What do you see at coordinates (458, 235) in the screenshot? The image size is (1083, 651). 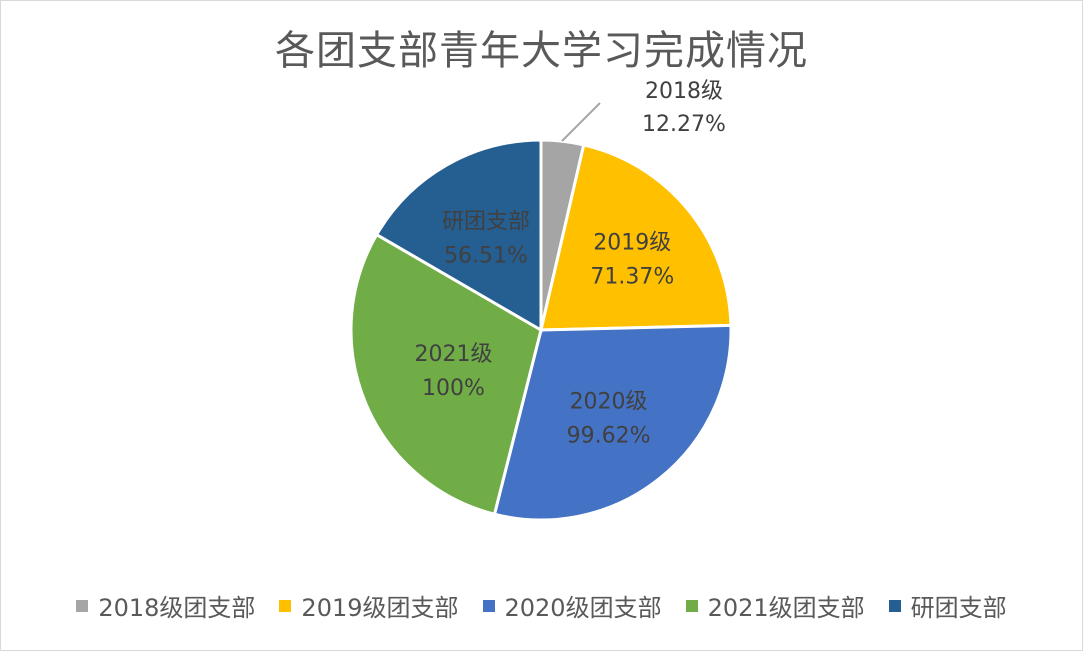 I see `pie-slice-grad` at bounding box center [458, 235].